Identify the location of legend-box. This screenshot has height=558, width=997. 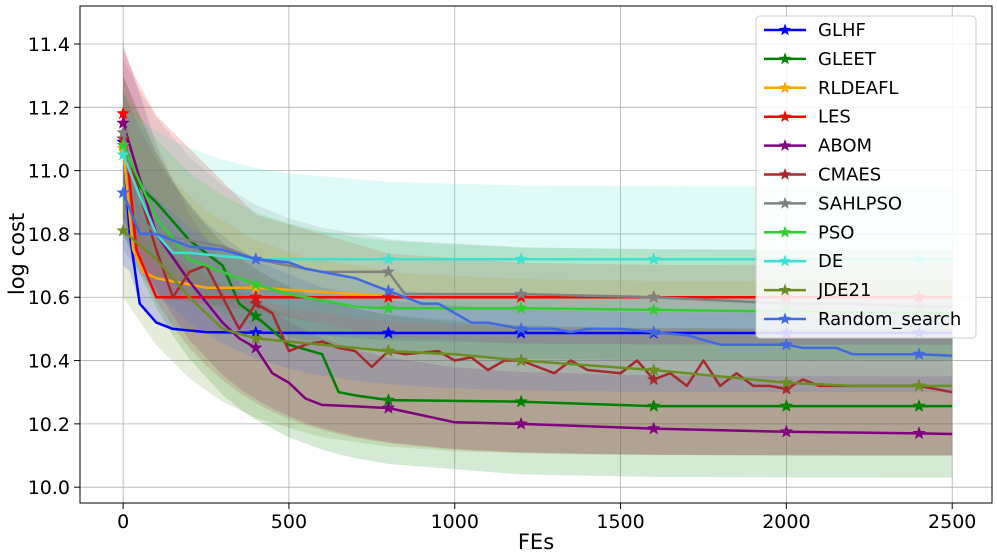
(866, 177).